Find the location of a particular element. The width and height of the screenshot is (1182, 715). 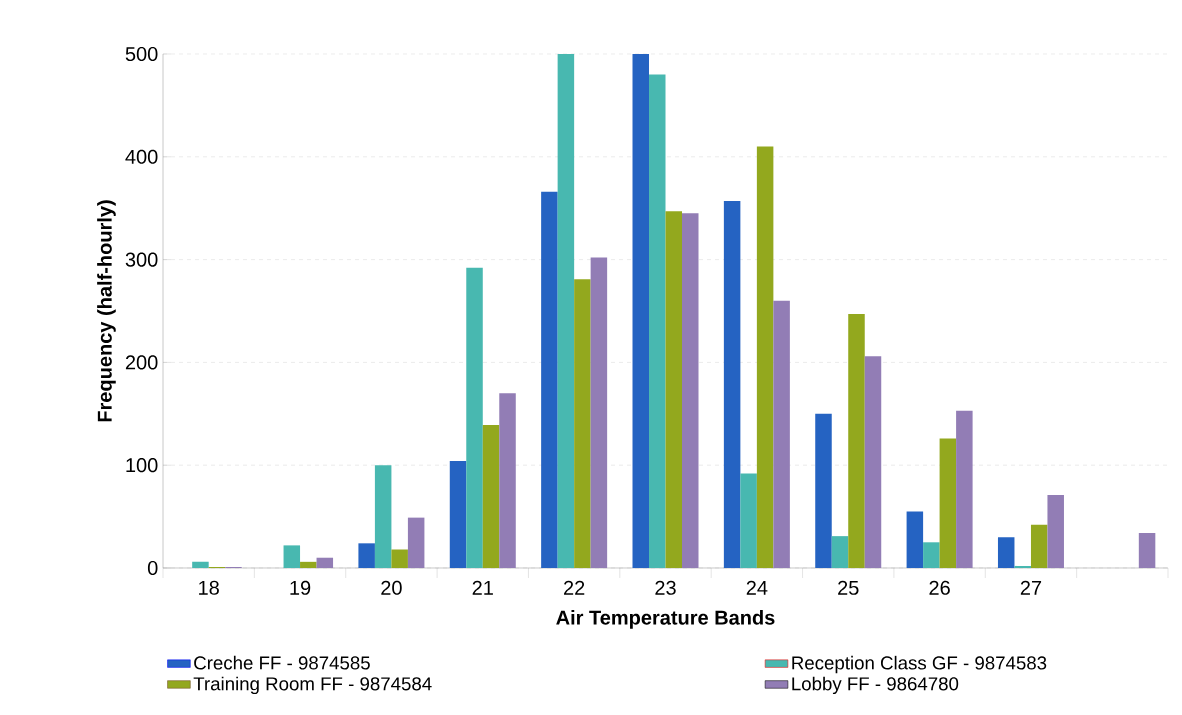

x-tick-label: 22 is located at coordinates (574, 587).